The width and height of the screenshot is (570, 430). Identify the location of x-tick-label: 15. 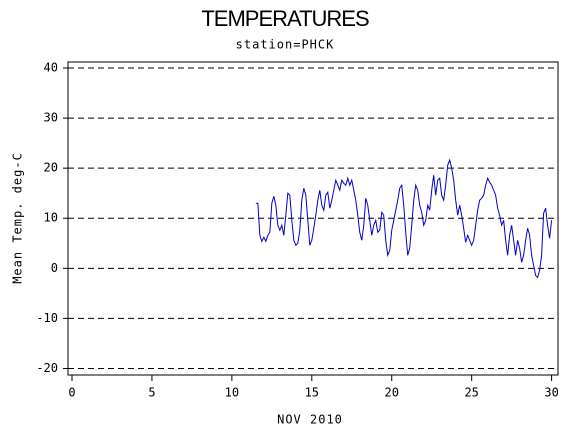
(312, 393).